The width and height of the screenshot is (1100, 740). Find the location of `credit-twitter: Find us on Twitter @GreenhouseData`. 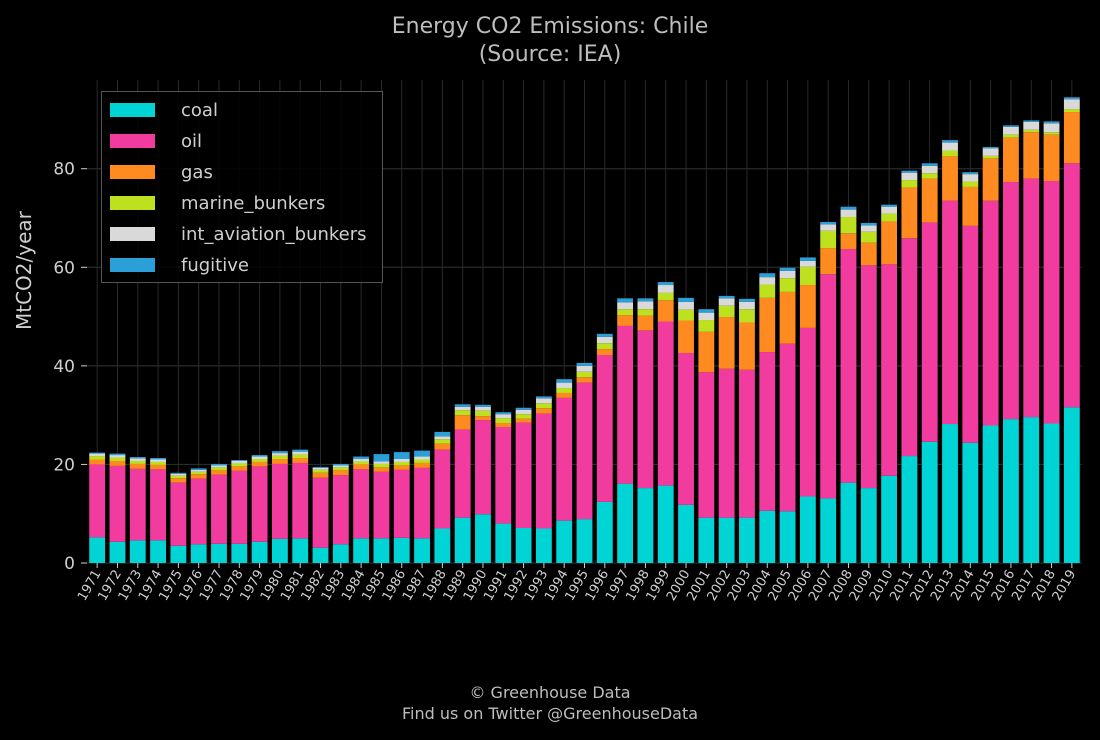

credit-twitter: Find us on Twitter @GreenhouseData is located at coordinates (550, 713).